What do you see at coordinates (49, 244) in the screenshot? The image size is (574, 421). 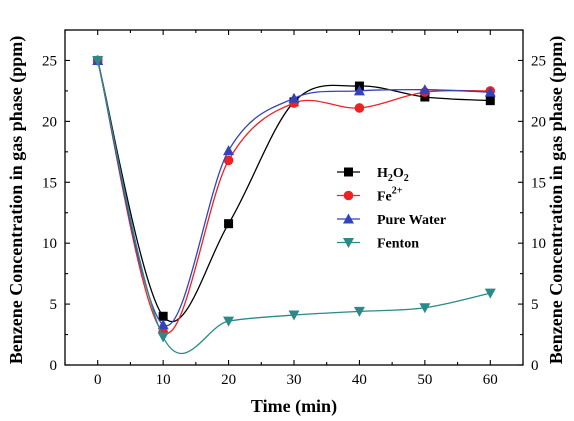 I see `y-tick-label-left: 10` at bounding box center [49, 244].